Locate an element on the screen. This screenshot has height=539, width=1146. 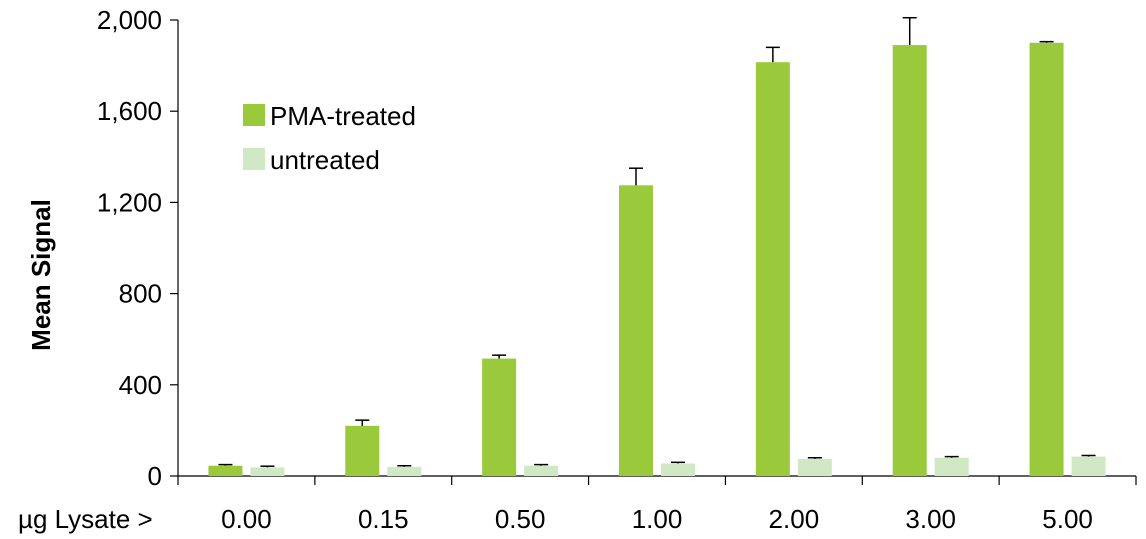
x-tick-label: 1.00 is located at coordinates (657, 519).